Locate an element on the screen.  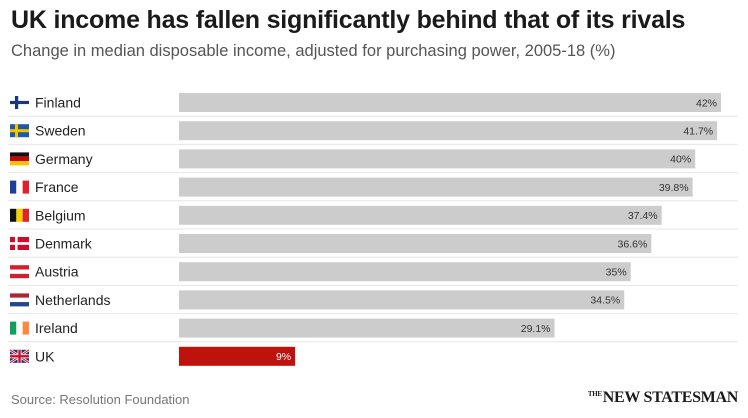
austria-flag-icon is located at coordinates (19, 272).